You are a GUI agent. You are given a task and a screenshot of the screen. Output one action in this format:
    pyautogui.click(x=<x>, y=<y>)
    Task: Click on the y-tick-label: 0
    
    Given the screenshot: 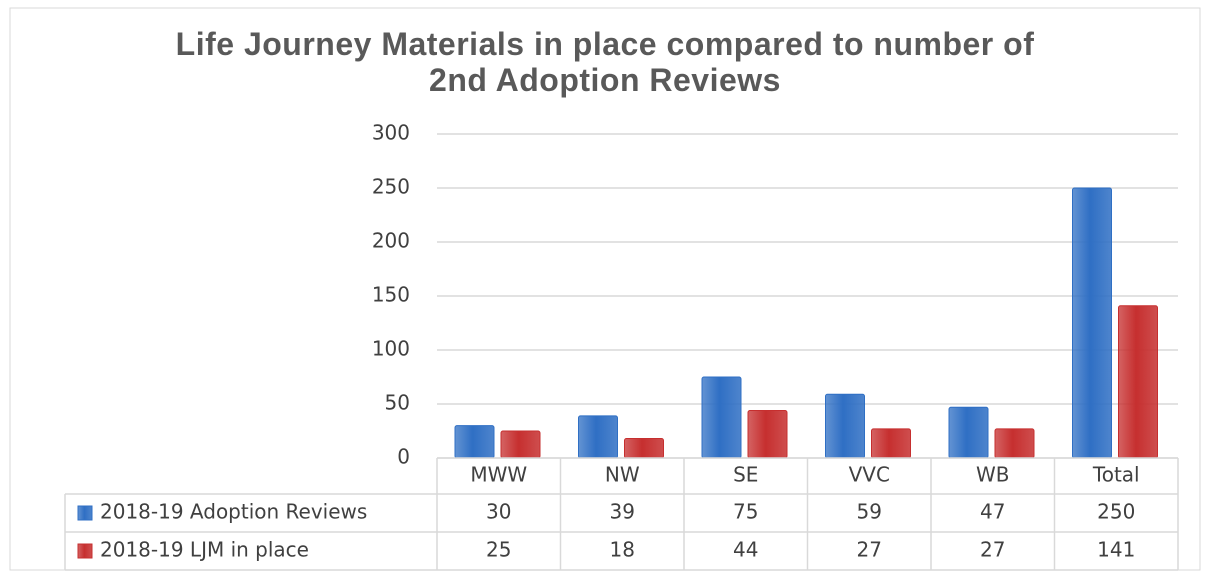 What is the action you would take?
    pyautogui.click(x=403, y=457)
    